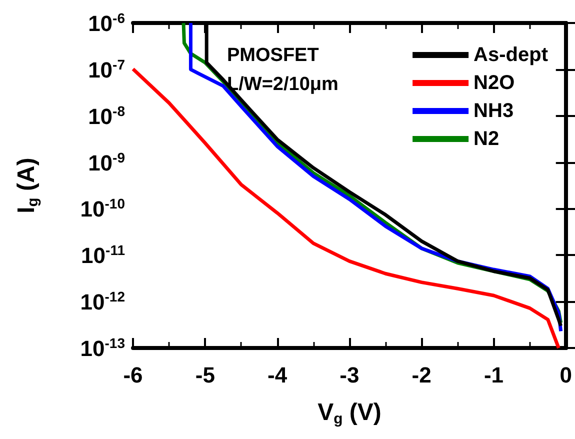  What do you see at coordinates (107, 23) in the screenshot?
I see `y-tick-label: 10$^{-6}$` at bounding box center [107, 23].